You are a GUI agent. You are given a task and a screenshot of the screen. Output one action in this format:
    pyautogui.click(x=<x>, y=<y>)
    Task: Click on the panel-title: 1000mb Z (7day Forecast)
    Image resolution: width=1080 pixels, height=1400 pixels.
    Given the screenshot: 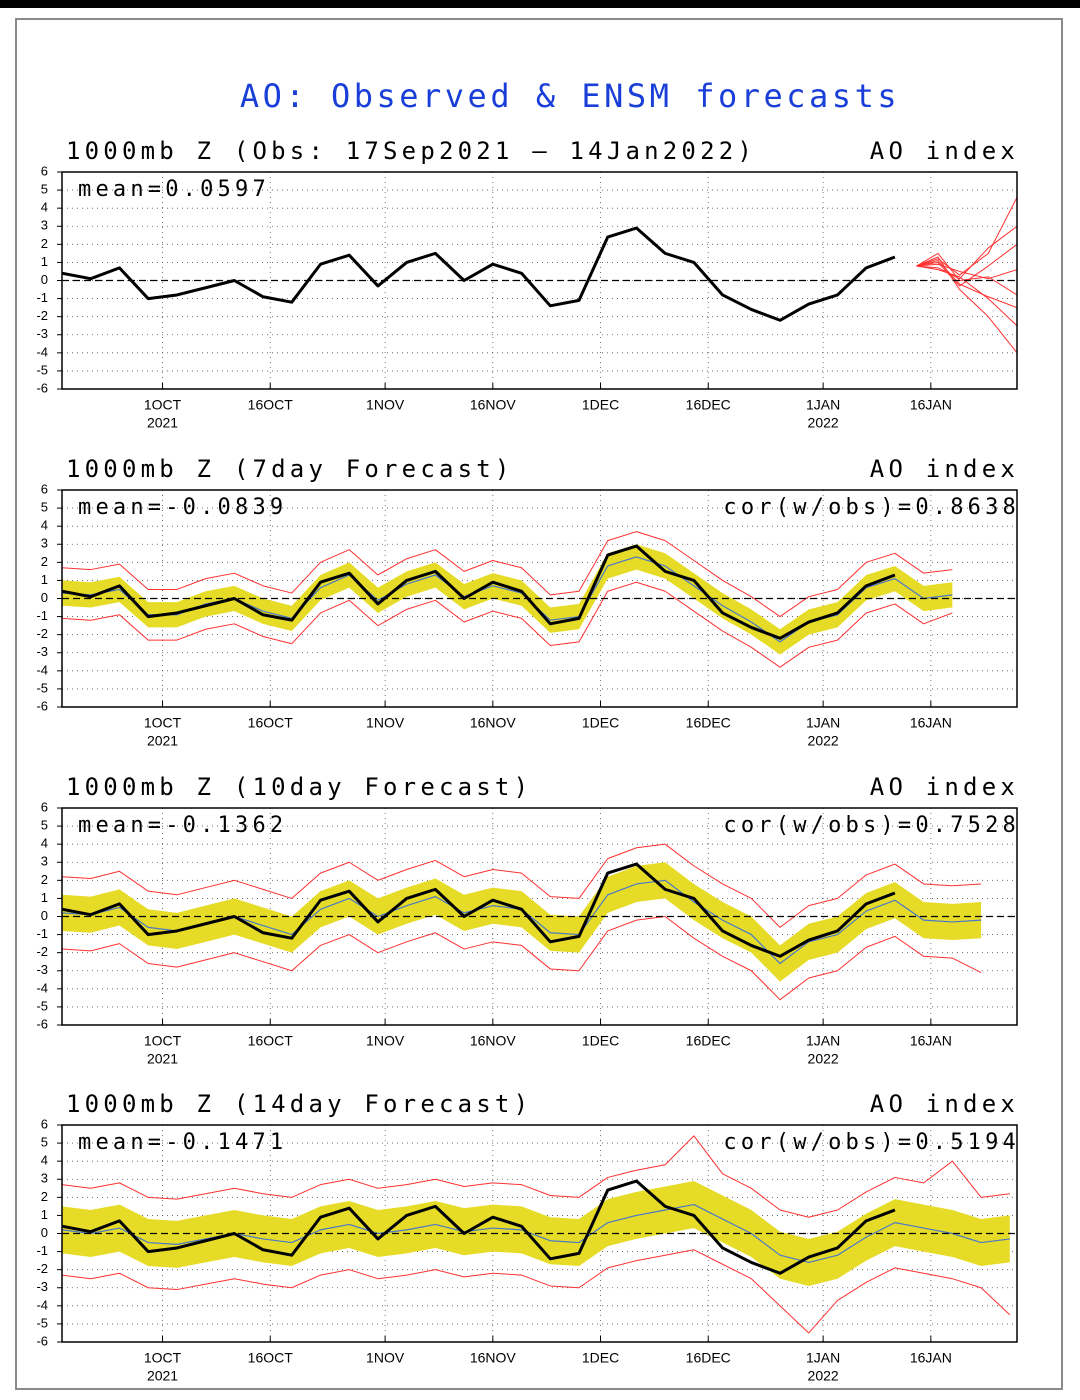 What is the action you would take?
    pyautogui.click(x=290, y=469)
    